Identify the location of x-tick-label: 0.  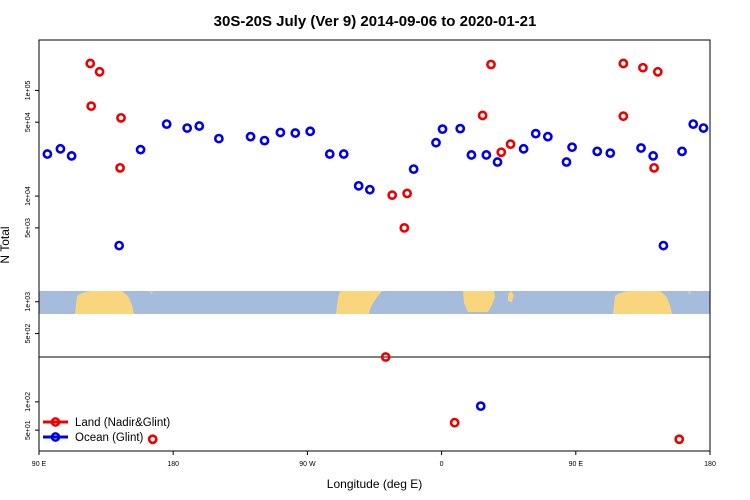
(442, 464).